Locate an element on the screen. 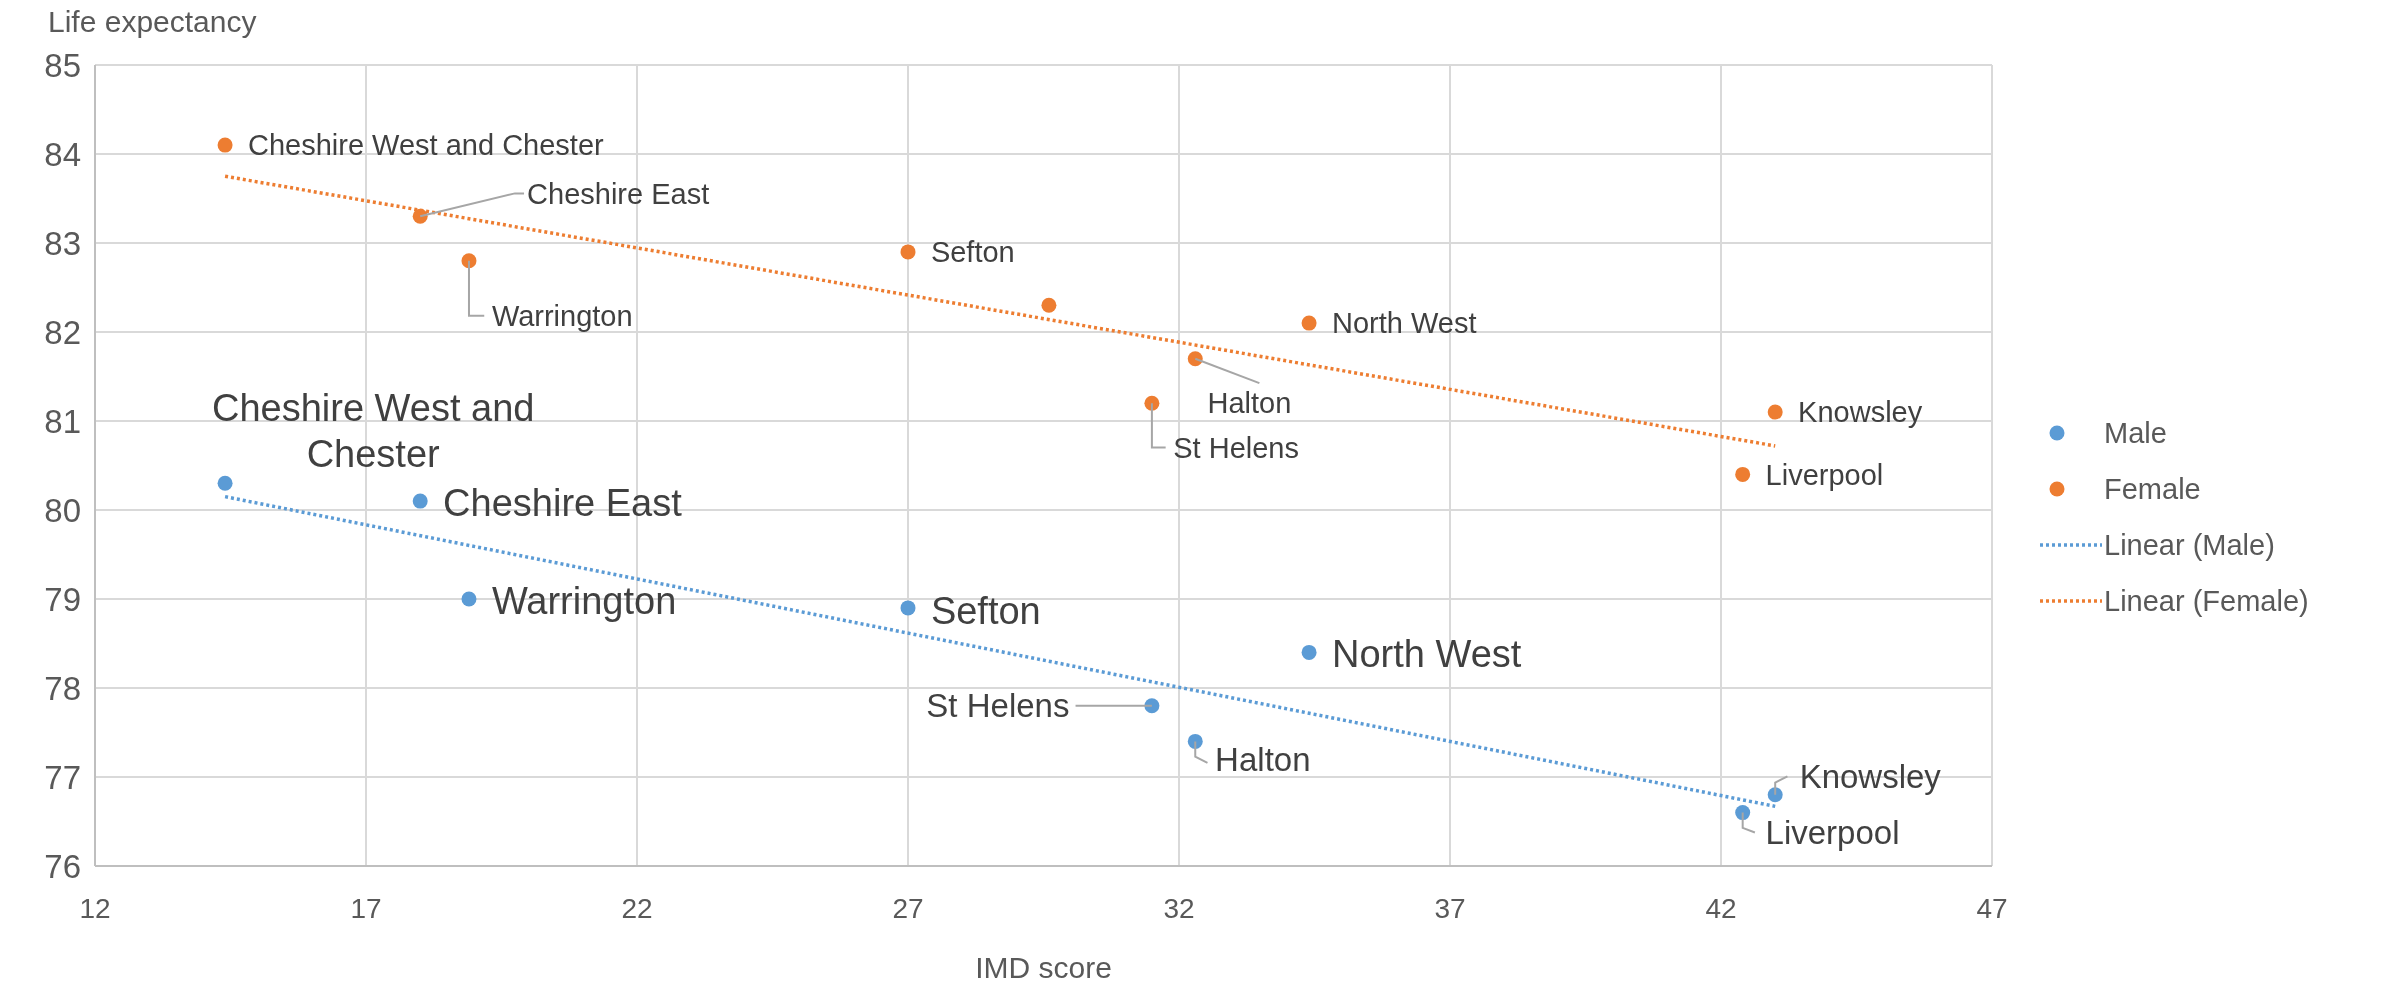  x-tick-label: 42 is located at coordinates (1721, 908).